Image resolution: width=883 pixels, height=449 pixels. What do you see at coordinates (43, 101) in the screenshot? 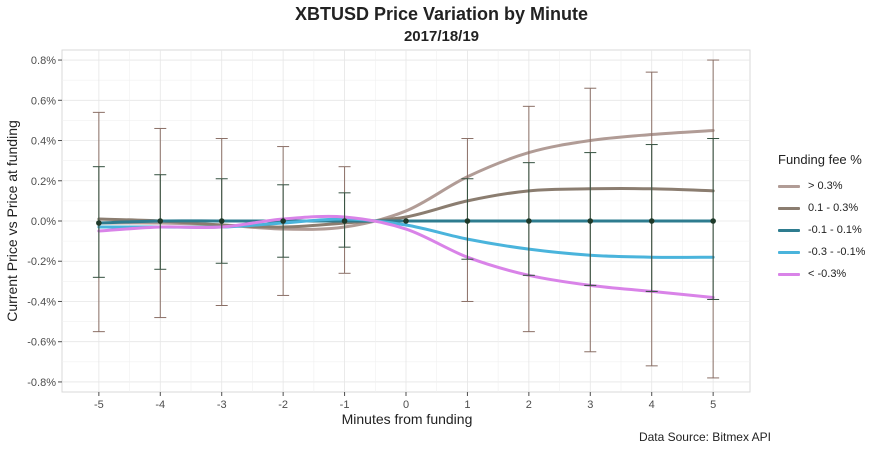
I see `y-tick-label: 0.6%` at bounding box center [43, 101].